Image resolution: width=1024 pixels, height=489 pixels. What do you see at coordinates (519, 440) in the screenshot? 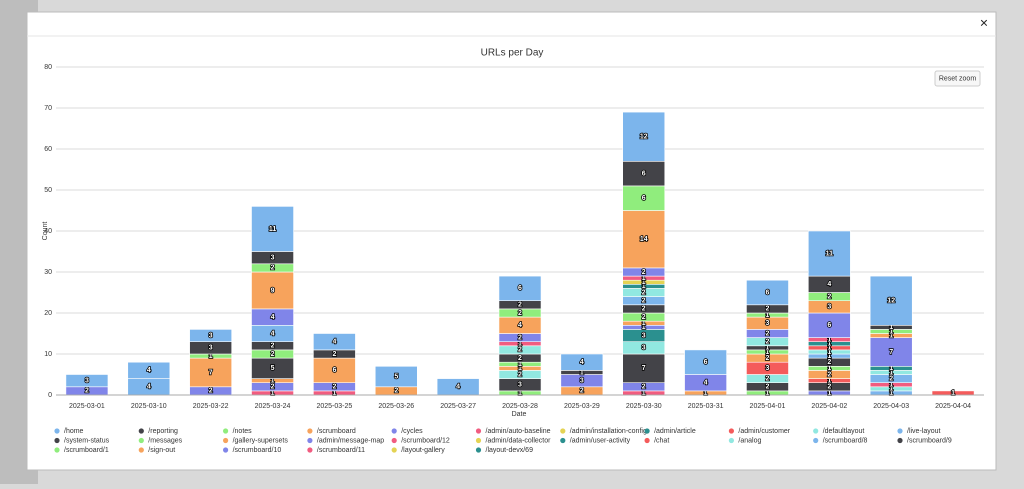
I see `legend-label: /admin/data-collector` at bounding box center [519, 440].